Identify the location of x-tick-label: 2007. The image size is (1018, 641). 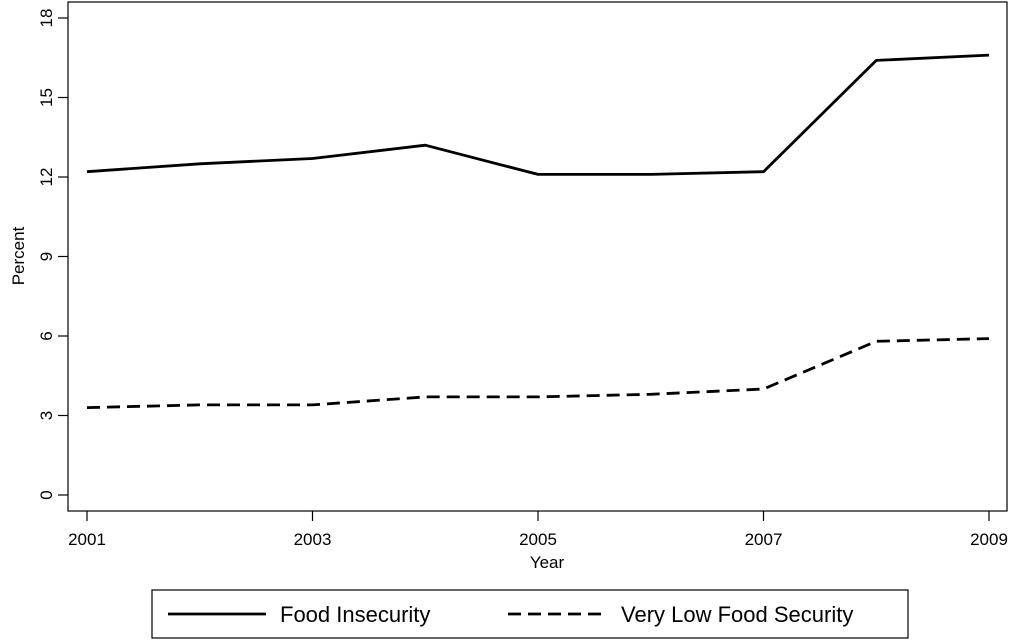
(764, 539).